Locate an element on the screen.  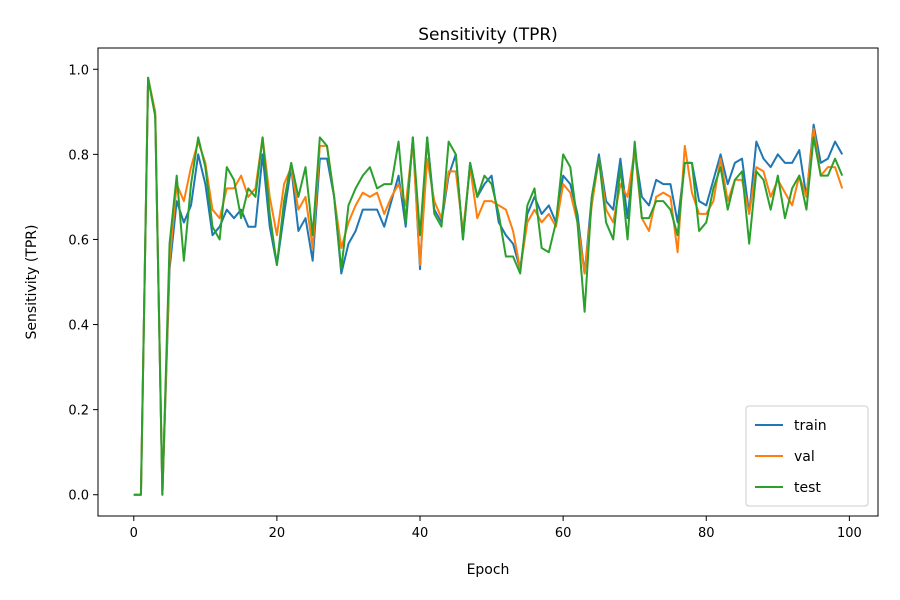
x-tick-label: 0 is located at coordinates (134, 533).